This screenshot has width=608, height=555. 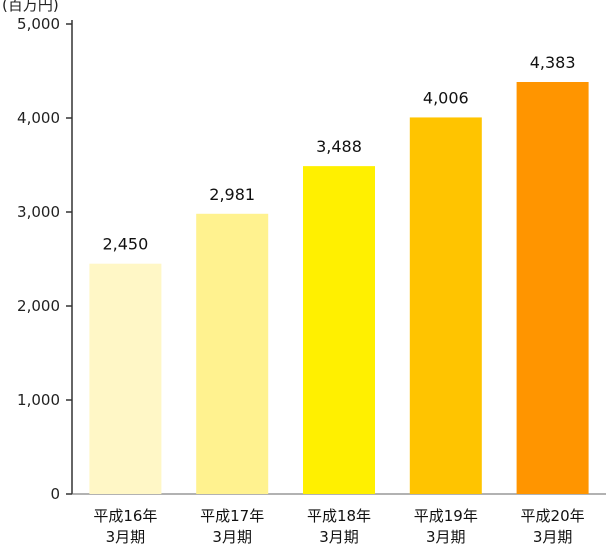 I want to click on x-tick-label: 平成20年, so click(x=553, y=516).